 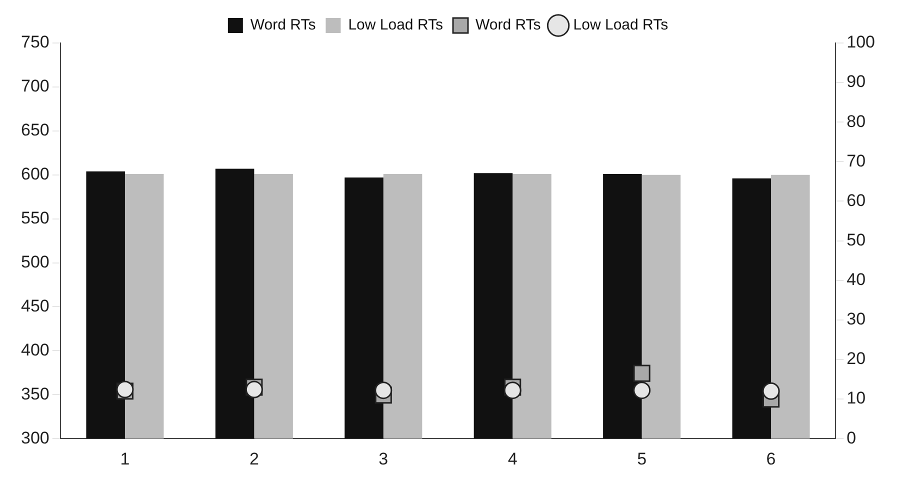 What do you see at coordinates (856, 121) in the screenshot?
I see `y2-tick-label: 80` at bounding box center [856, 121].